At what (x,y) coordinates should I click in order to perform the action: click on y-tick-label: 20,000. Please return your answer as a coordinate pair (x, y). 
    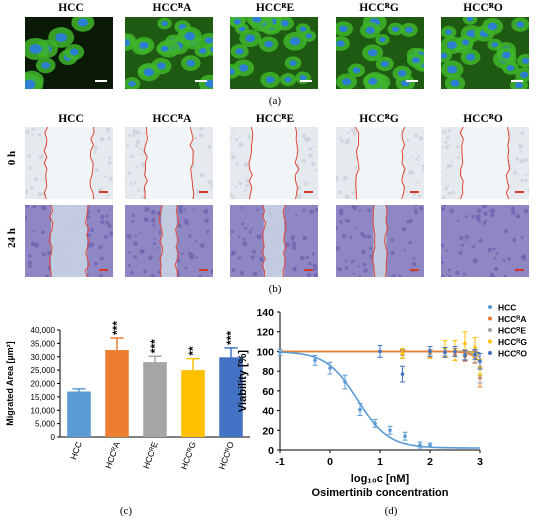
    Looking at the image, I should click on (43, 384).